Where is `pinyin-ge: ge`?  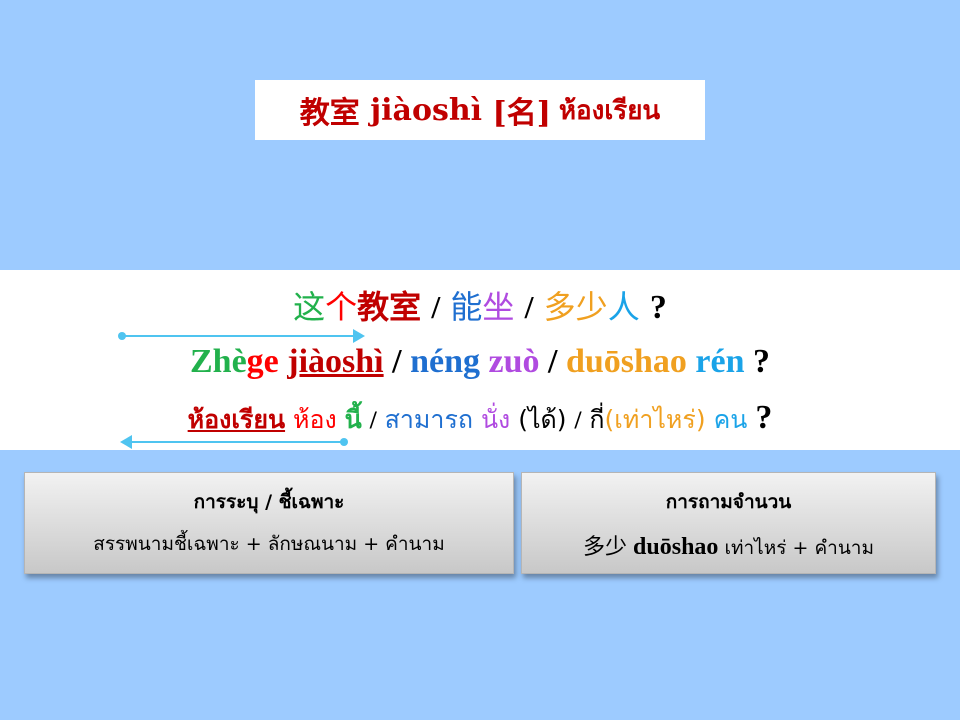
pinyin-ge: ge is located at coordinates (262, 361).